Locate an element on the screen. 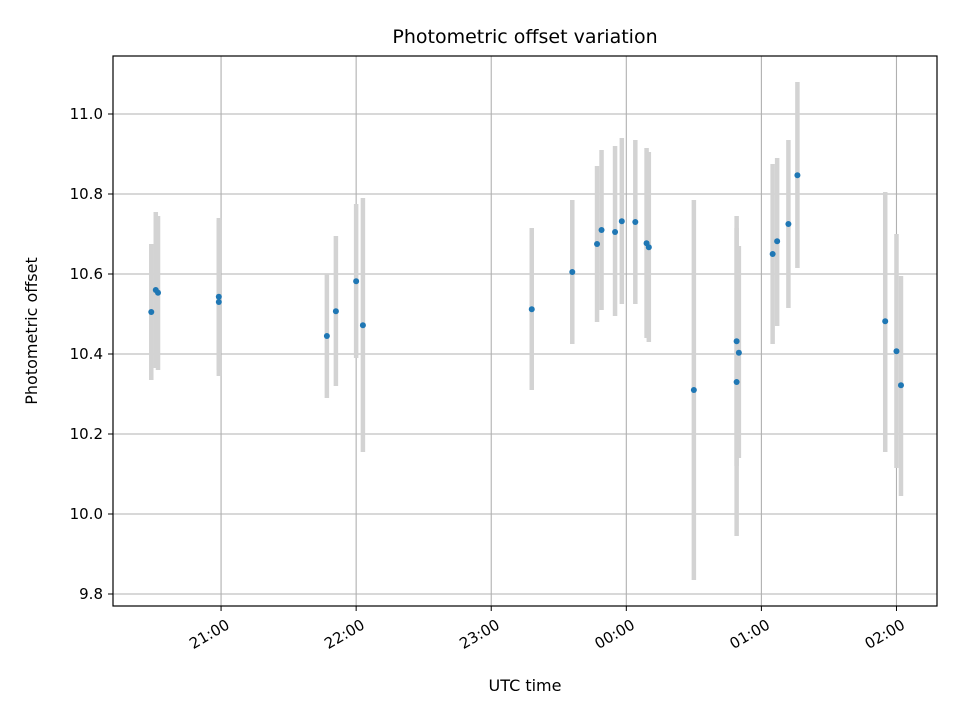 This screenshot has height=720, width=960. x-axis: 21:00 22:00 23:00 00:00 01:00 02:00 is located at coordinates (547, 629).